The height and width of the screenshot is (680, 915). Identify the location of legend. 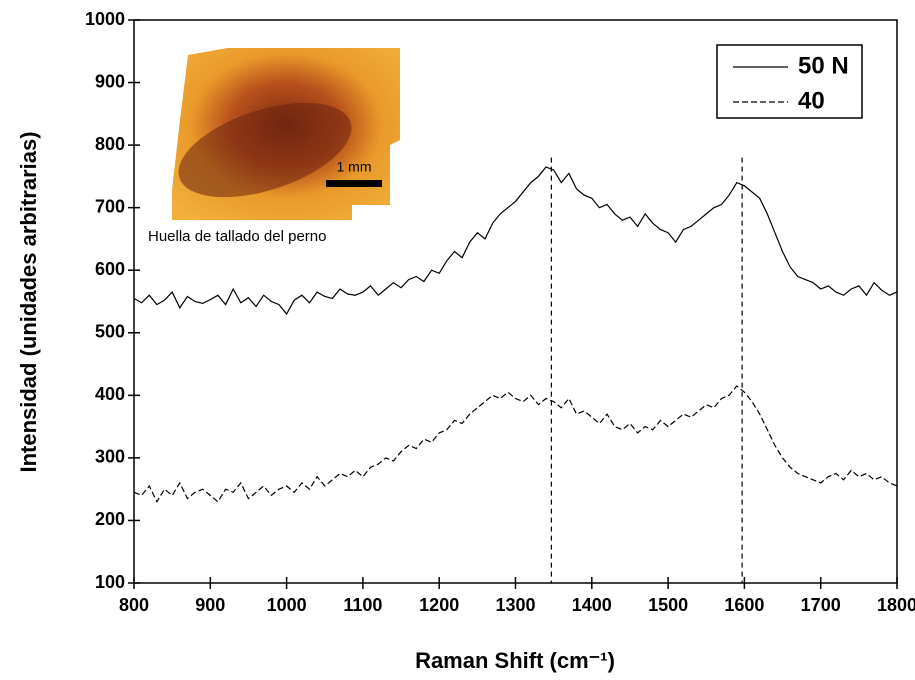
(789, 81).